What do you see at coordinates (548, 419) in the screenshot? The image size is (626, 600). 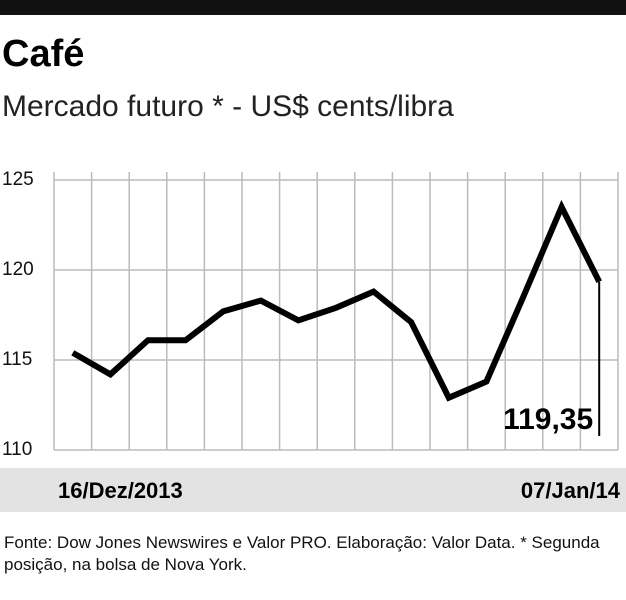 I see `value-label: 119,35` at bounding box center [548, 419].